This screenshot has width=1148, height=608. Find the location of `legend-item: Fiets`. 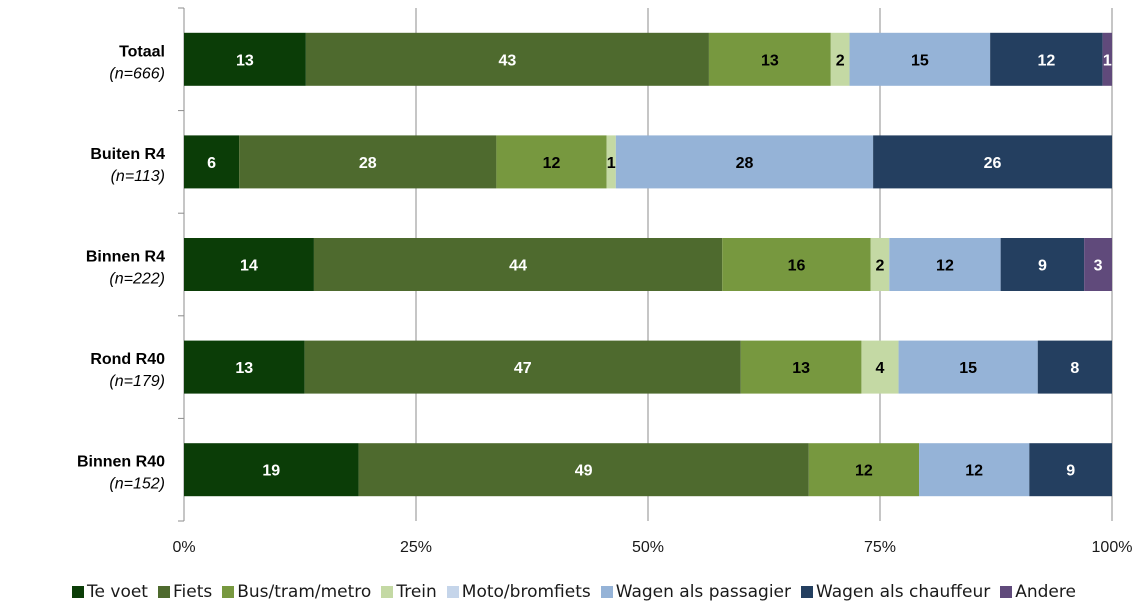

legend-item: Fiets is located at coordinates (185, 592).